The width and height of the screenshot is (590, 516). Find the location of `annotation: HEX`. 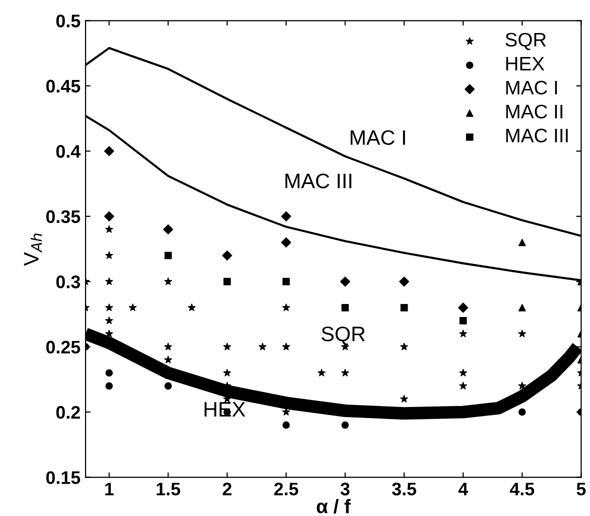

annotation: HEX is located at coordinates (225, 409).